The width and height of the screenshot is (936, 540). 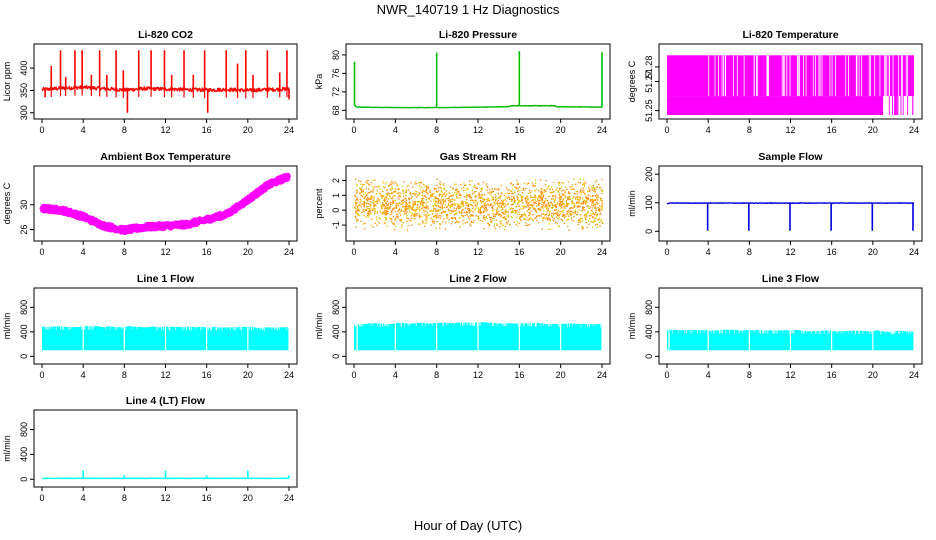 I want to click on y-tick-label: 0, so click(x=649, y=231).